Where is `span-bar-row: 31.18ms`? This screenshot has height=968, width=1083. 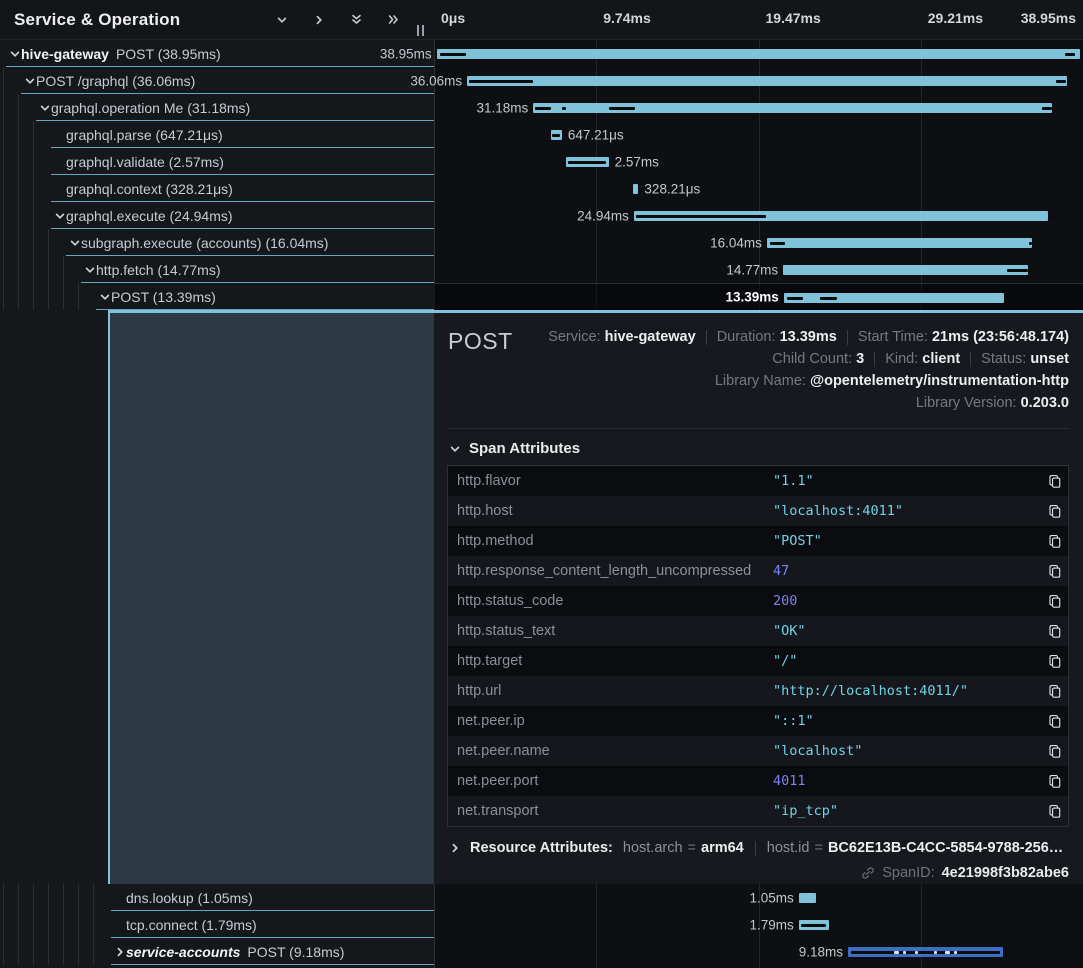 span-bar-row: 31.18ms is located at coordinates (758, 107).